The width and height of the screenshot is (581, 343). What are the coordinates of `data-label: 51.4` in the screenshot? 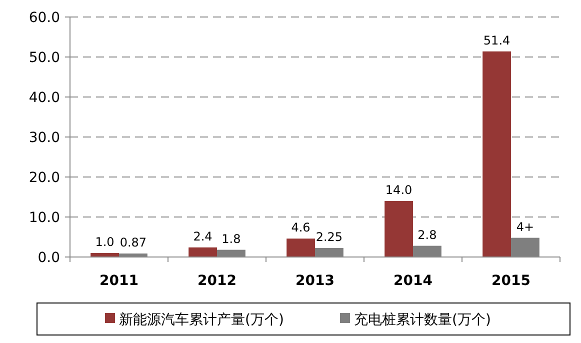 It's located at (496, 40).